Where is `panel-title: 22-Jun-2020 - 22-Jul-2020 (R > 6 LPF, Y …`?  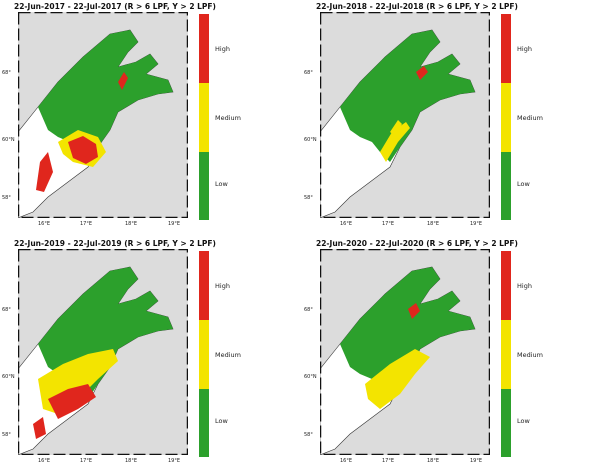 panel-title: 22-Jun-2020 - 22-Jul-2020 (R > 6 LPF, Y … is located at coordinates (417, 243).